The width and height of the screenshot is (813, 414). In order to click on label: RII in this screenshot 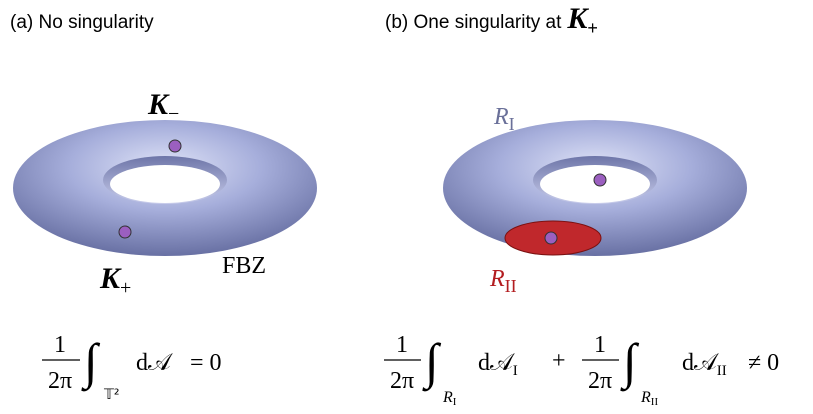, I will do `click(503, 281)`.